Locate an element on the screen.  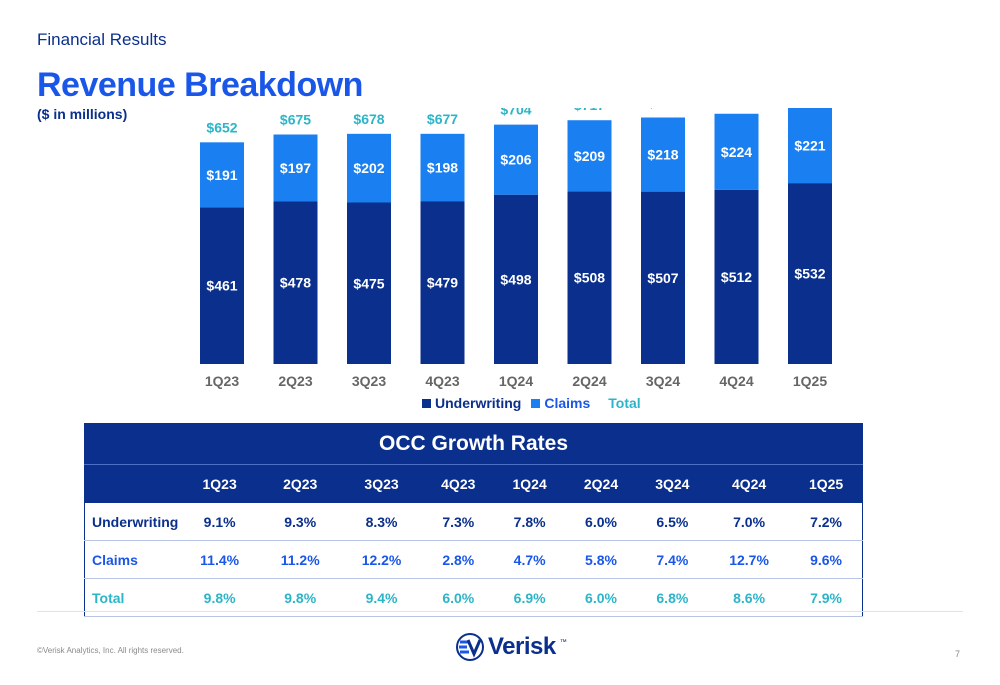
table-cell: 7.4% is located at coordinates (672, 559).